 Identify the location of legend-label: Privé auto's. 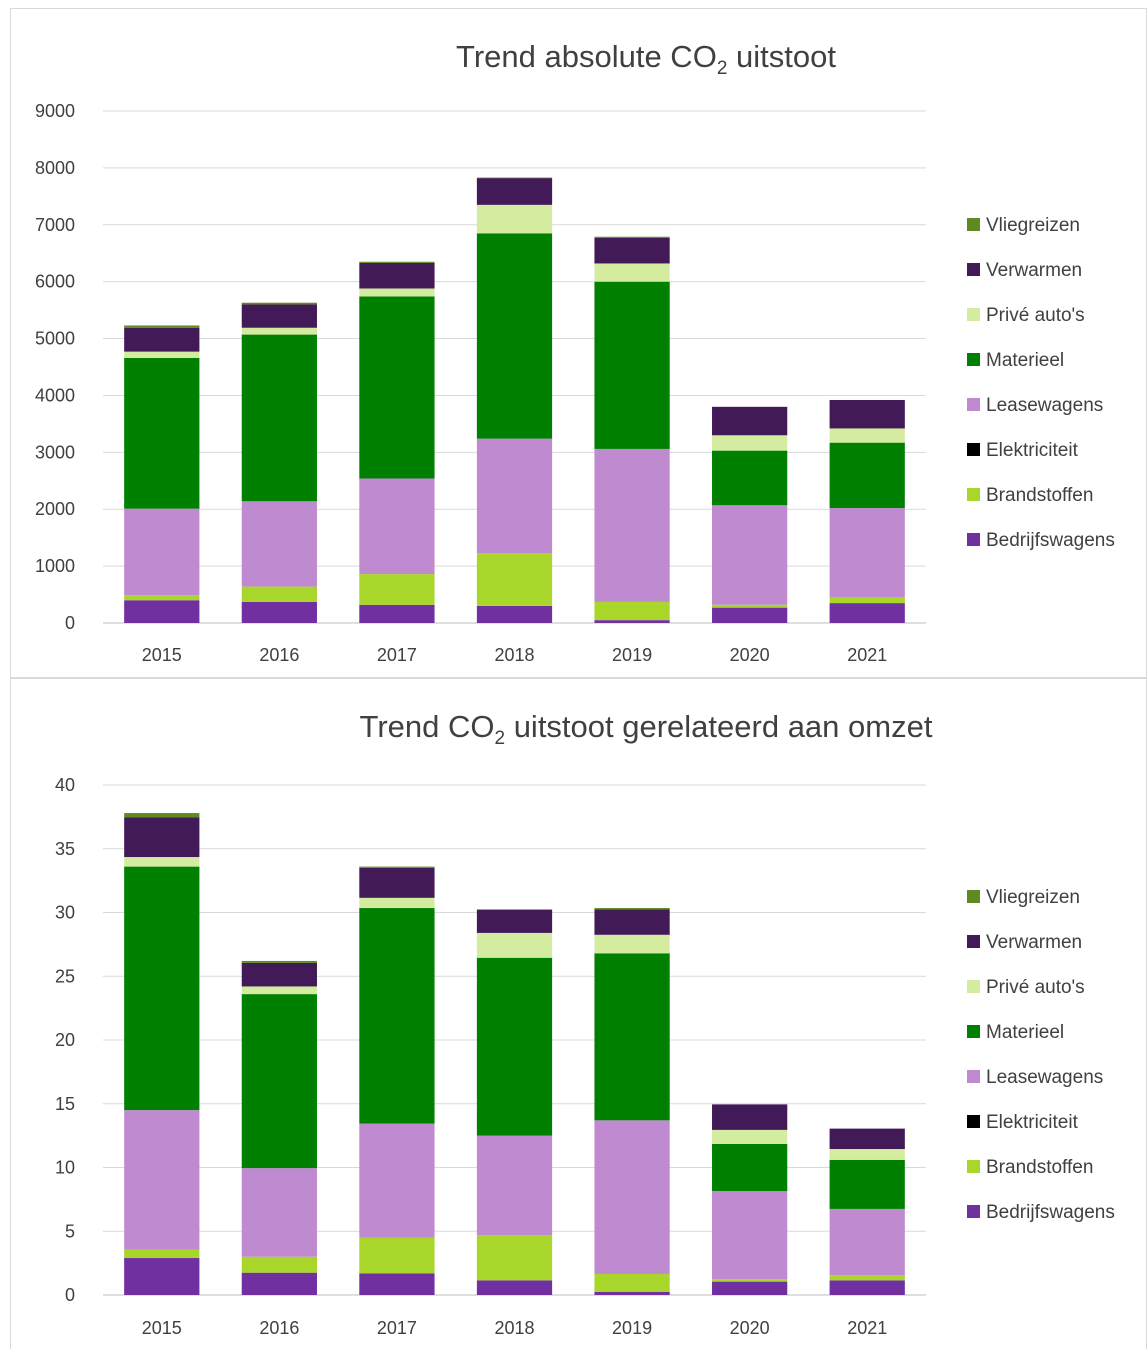
(1035, 987).